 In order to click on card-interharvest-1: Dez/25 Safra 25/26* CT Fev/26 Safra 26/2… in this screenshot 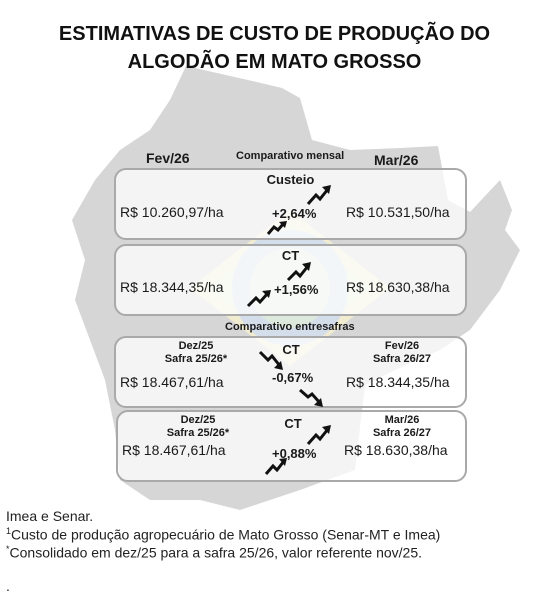, I will do `click(290, 372)`.